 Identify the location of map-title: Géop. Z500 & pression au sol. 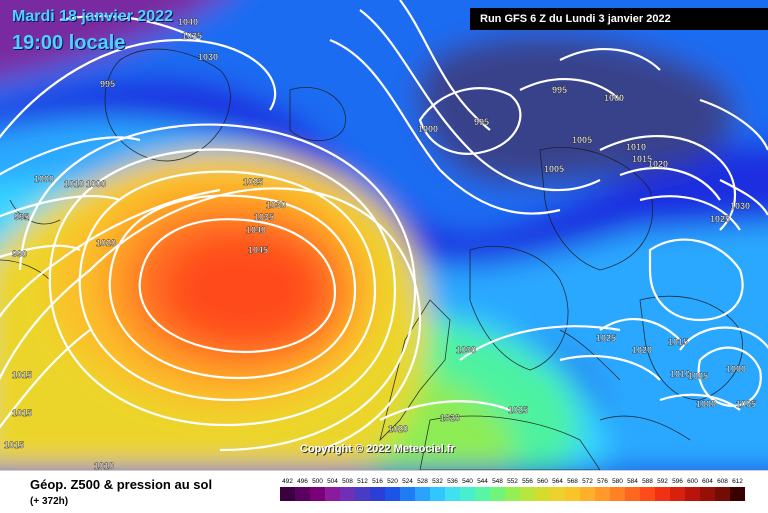
(121, 484).